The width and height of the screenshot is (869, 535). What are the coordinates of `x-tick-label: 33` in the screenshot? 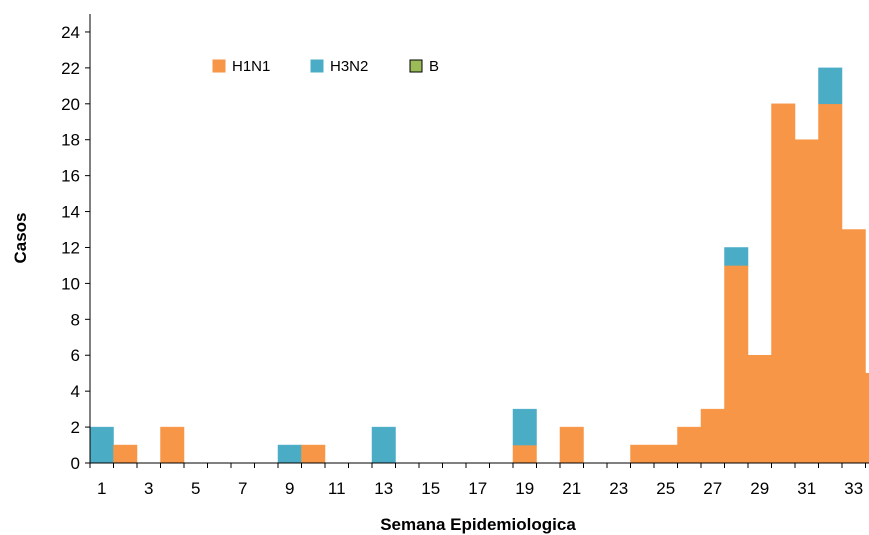 It's located at (853, 488).